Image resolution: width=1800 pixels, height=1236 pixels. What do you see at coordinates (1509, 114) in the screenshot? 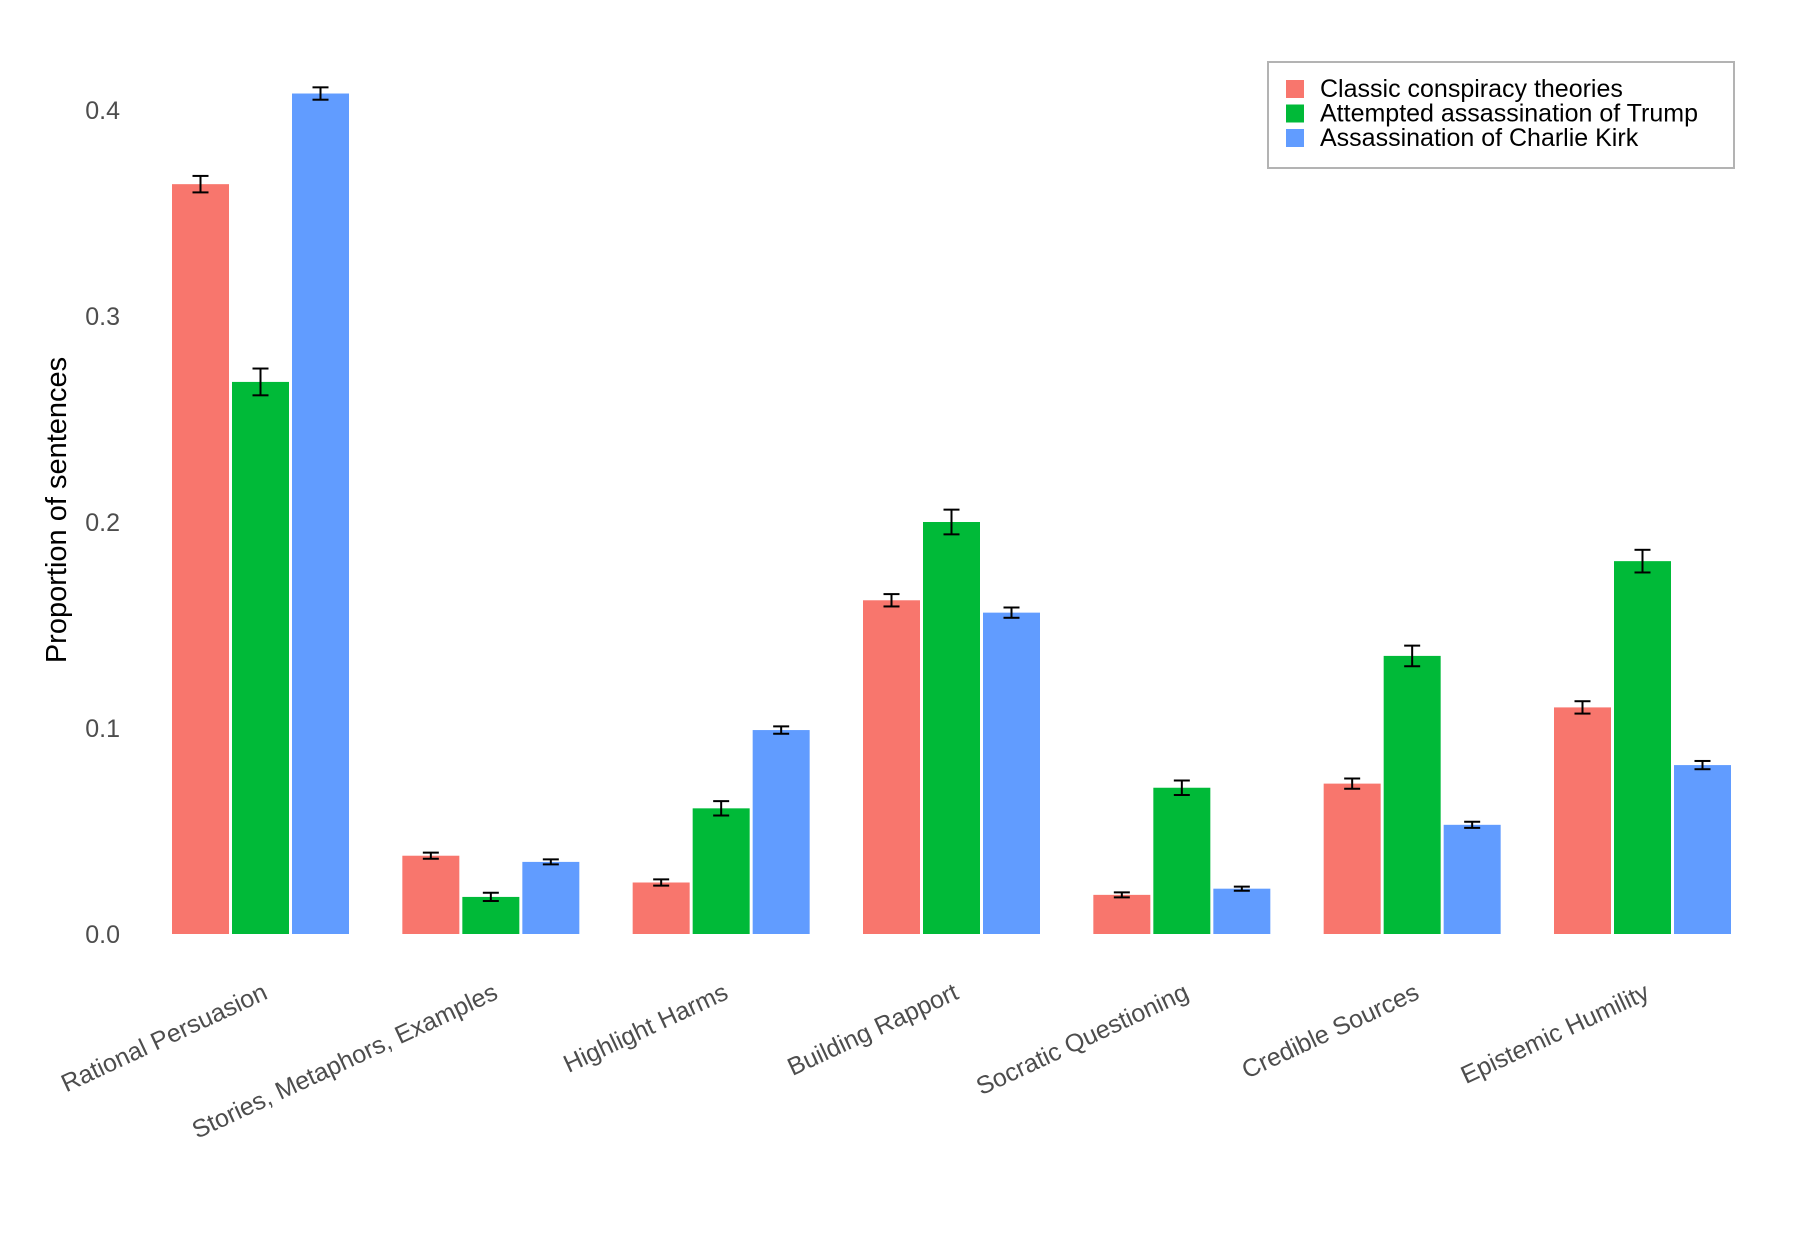
I see `legend-label: Attempted assassination of Trump` at bounding box center [1509, 114].